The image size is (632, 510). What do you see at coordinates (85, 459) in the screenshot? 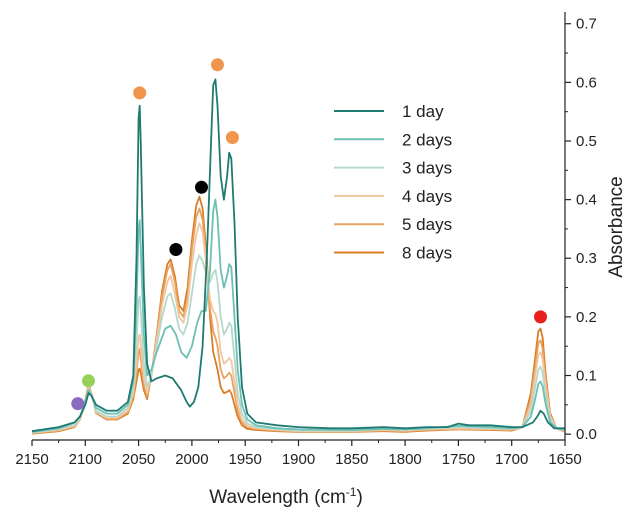
I see `x-tick-label: 2100` at bounding box center [85, 459].